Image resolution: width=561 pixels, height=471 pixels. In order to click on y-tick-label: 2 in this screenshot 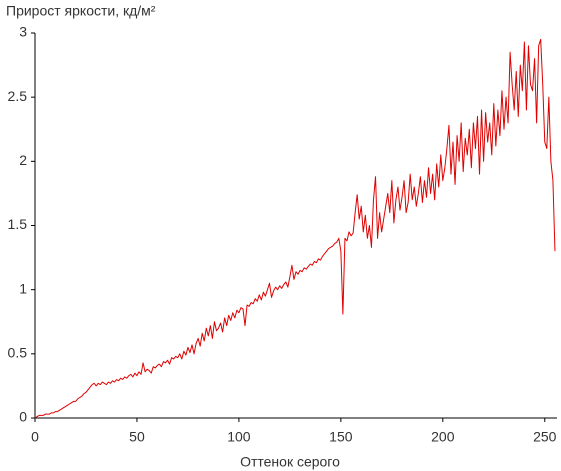, I will do `click(23, 160)`.